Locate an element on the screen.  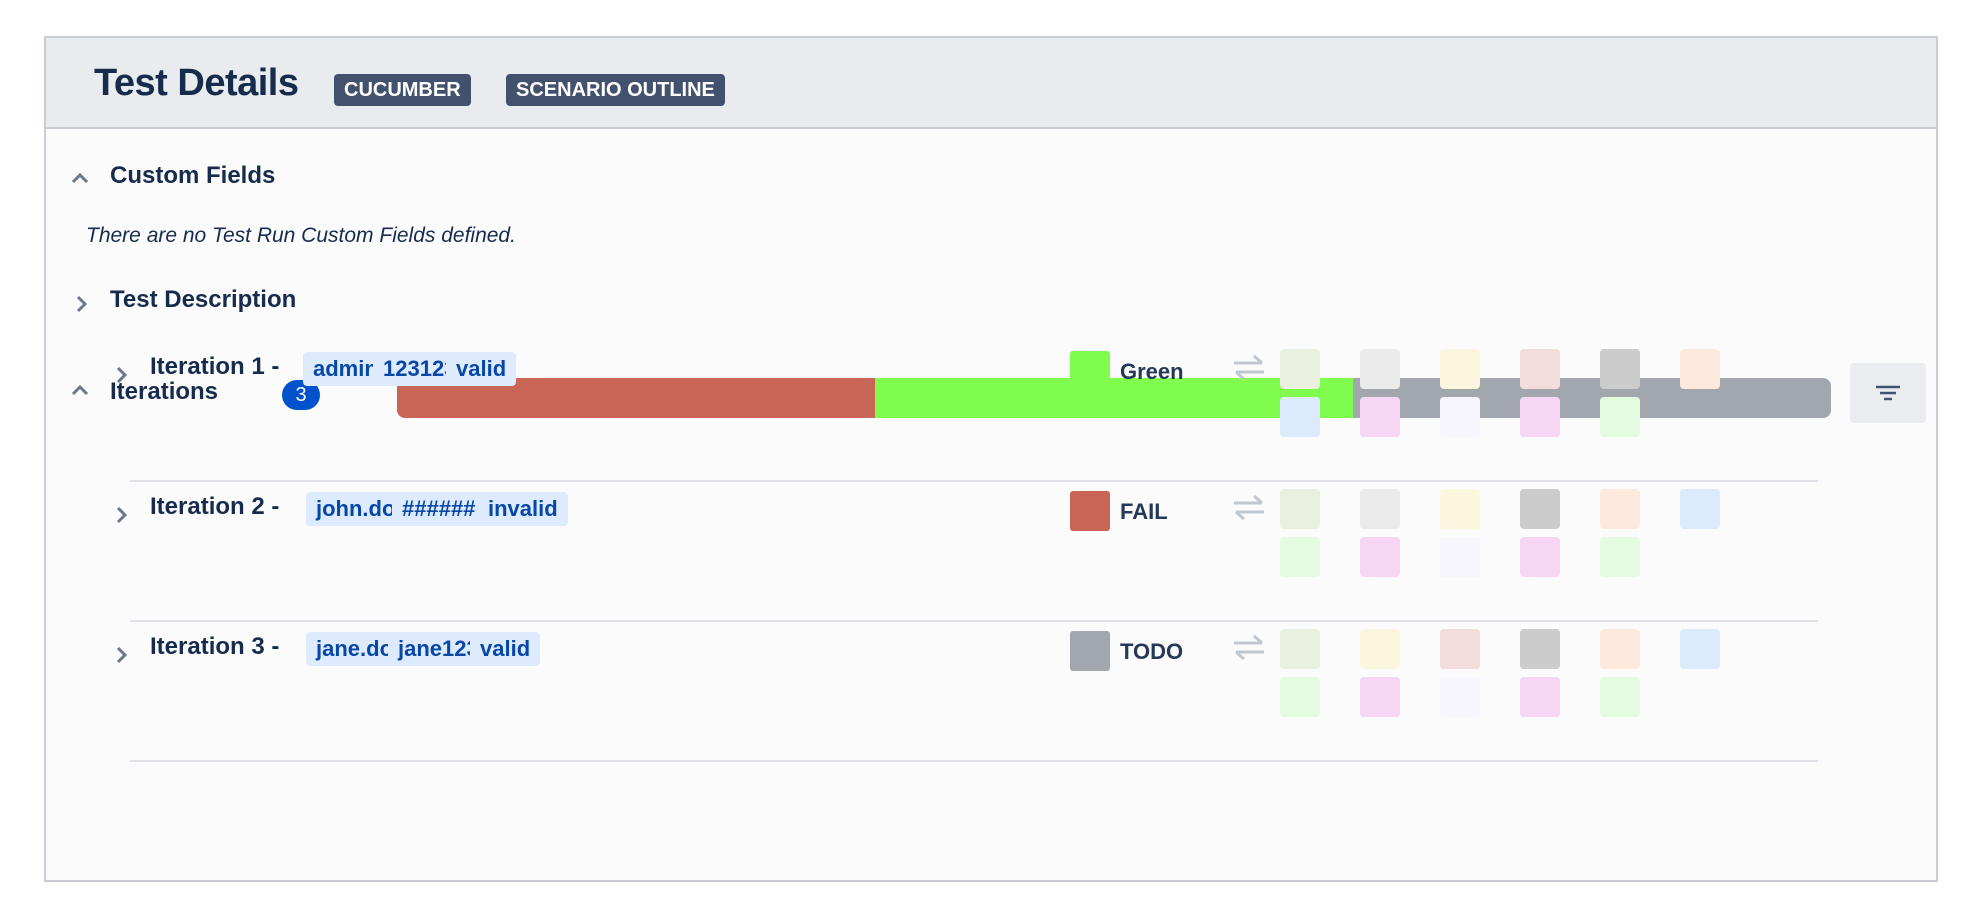
page-title: Test Details is located at coordinates (196, 83).